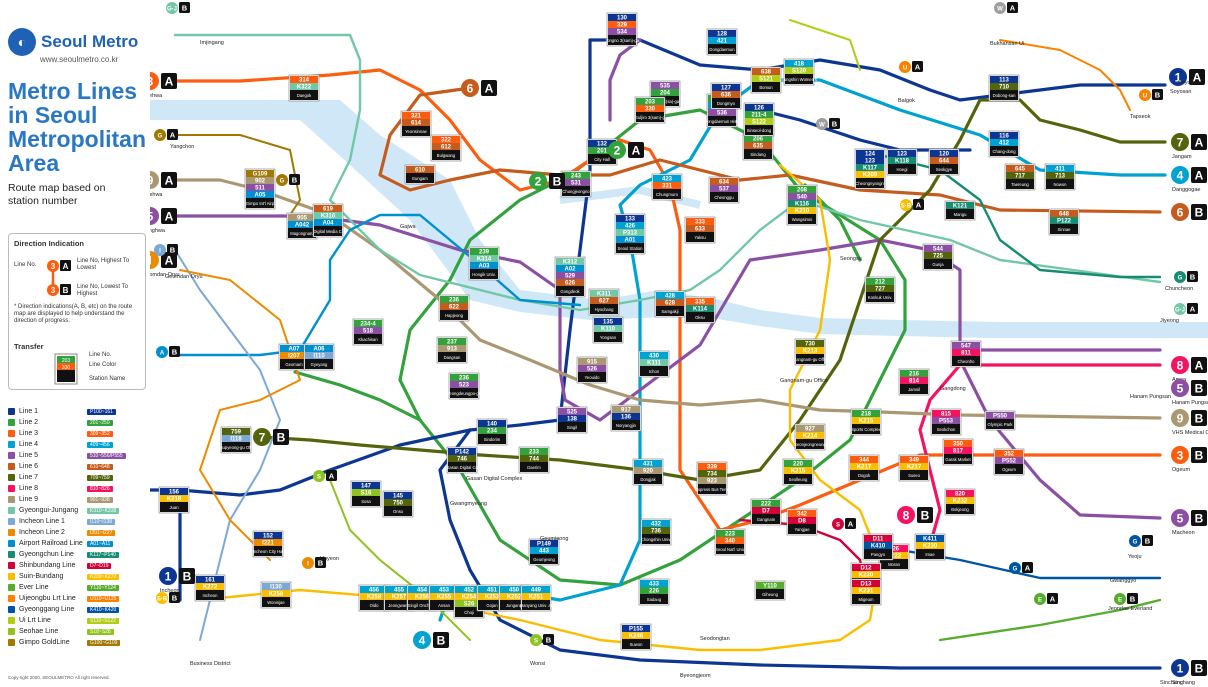 The width and height of the screenshot is (1208, 687). I want to click on station-name: Migeum, so click(866, 599).